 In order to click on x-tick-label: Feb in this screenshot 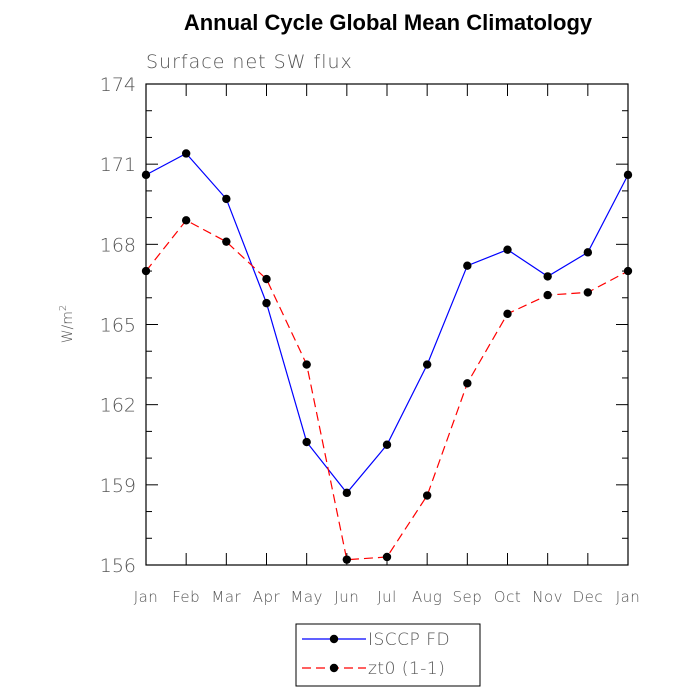, I will do `click(186, 597)`.